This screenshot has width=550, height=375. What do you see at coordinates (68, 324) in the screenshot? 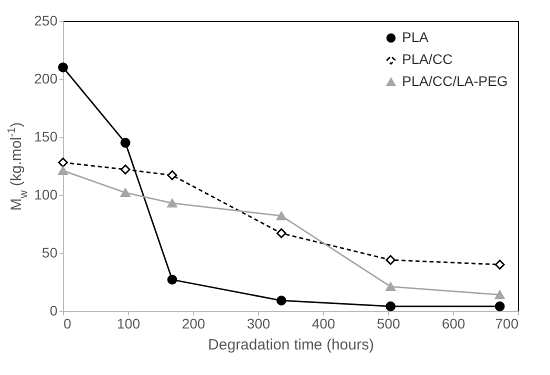
I see `x-tick-label: 0` at bounding box center [68, 324].